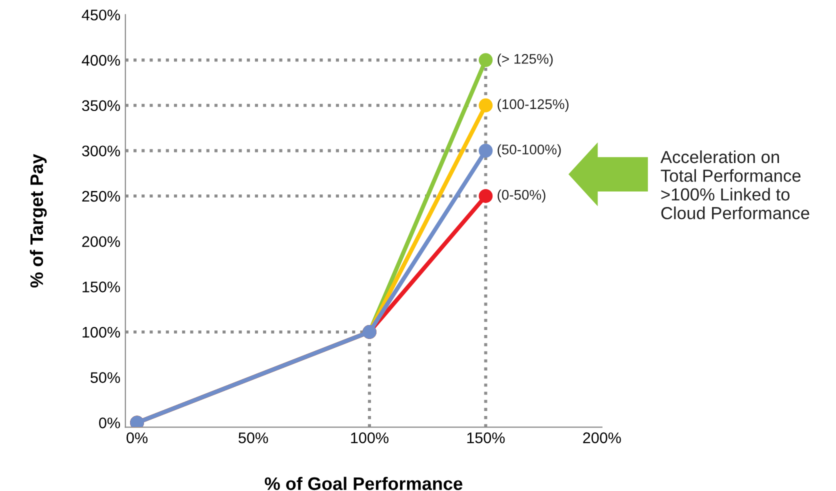 This screenshot has height=491, width=836. Describe the element at coordinates (137, 438) in the screenshot. I see `x-tick-label: 0%` at that location.